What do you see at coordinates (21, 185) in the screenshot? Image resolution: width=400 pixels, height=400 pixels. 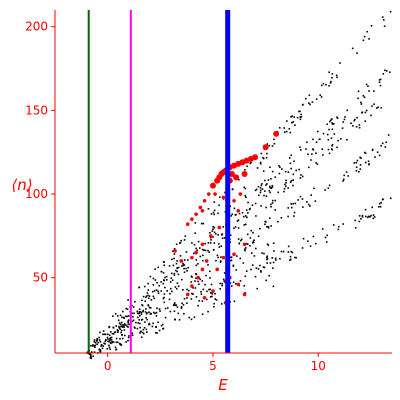 I see `y-axis-label: ⟨n⟩` at bounding box center [21, 185].